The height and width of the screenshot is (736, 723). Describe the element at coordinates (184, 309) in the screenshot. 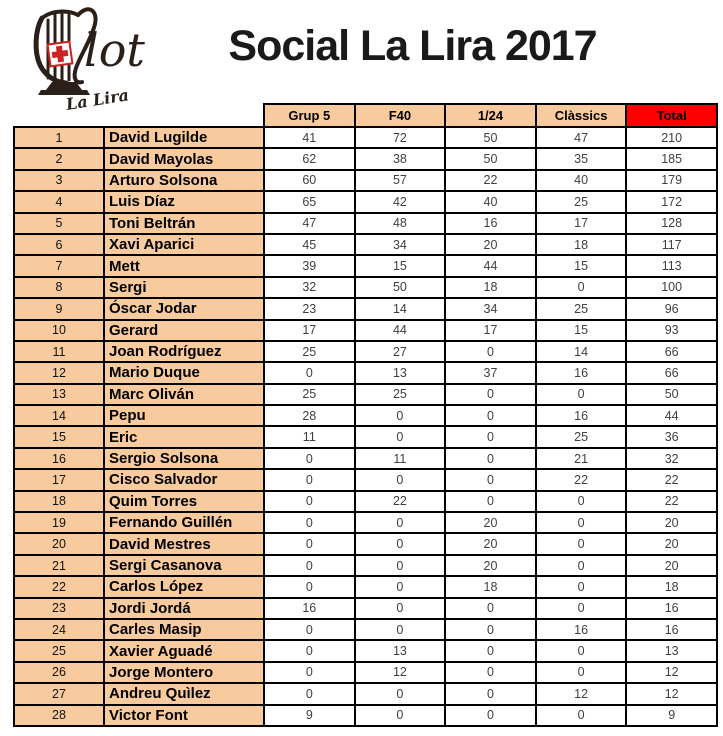

I see `player-name-cell: Óscar Jodar` at that location.